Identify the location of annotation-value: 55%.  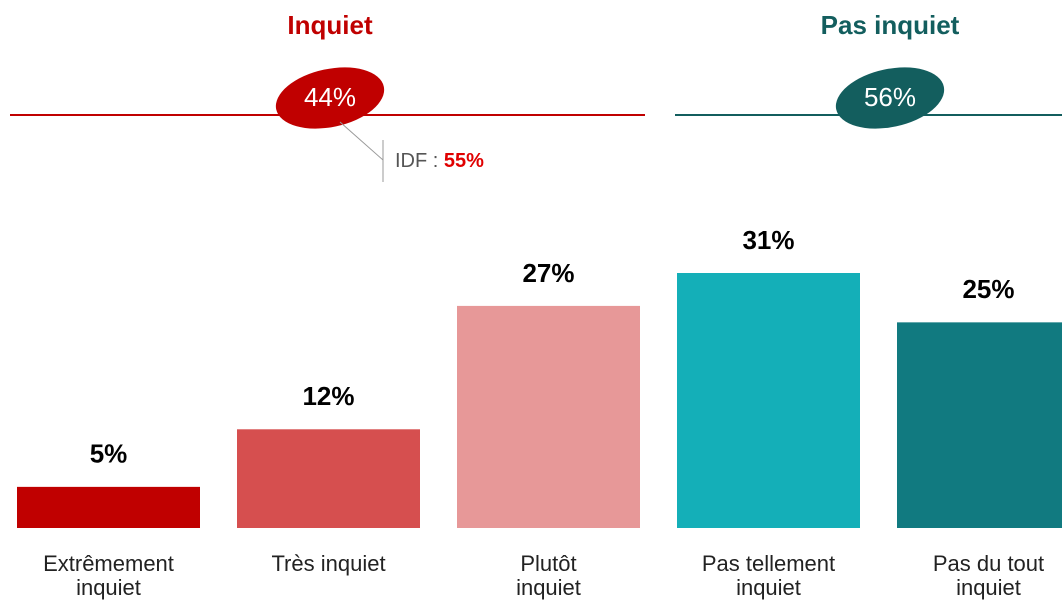
(464, 161).